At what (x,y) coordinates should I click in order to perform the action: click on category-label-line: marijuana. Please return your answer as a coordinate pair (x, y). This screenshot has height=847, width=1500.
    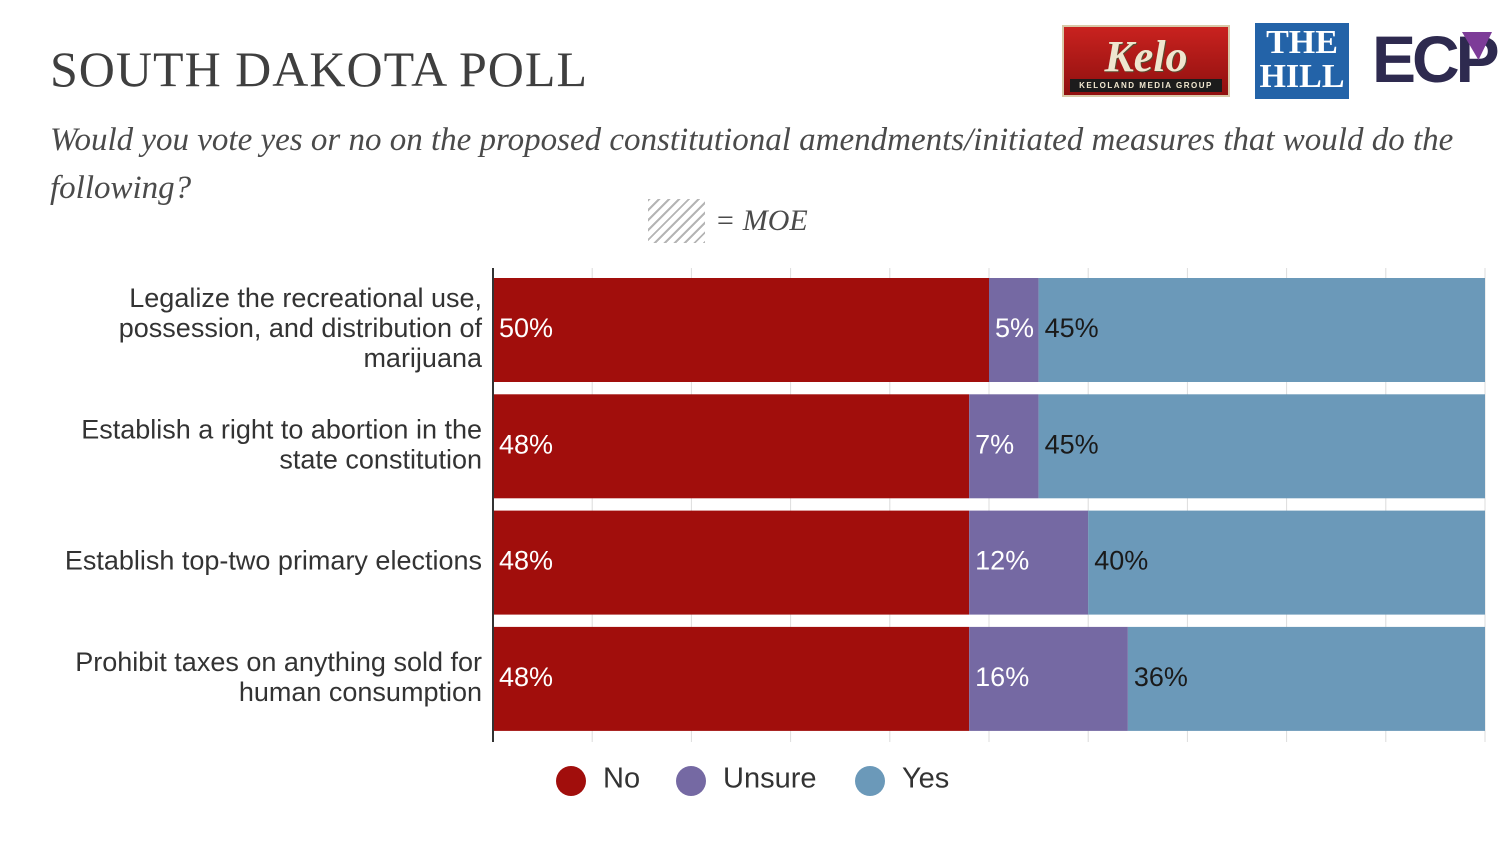
    Looking at the image, I should click on (423, 358).